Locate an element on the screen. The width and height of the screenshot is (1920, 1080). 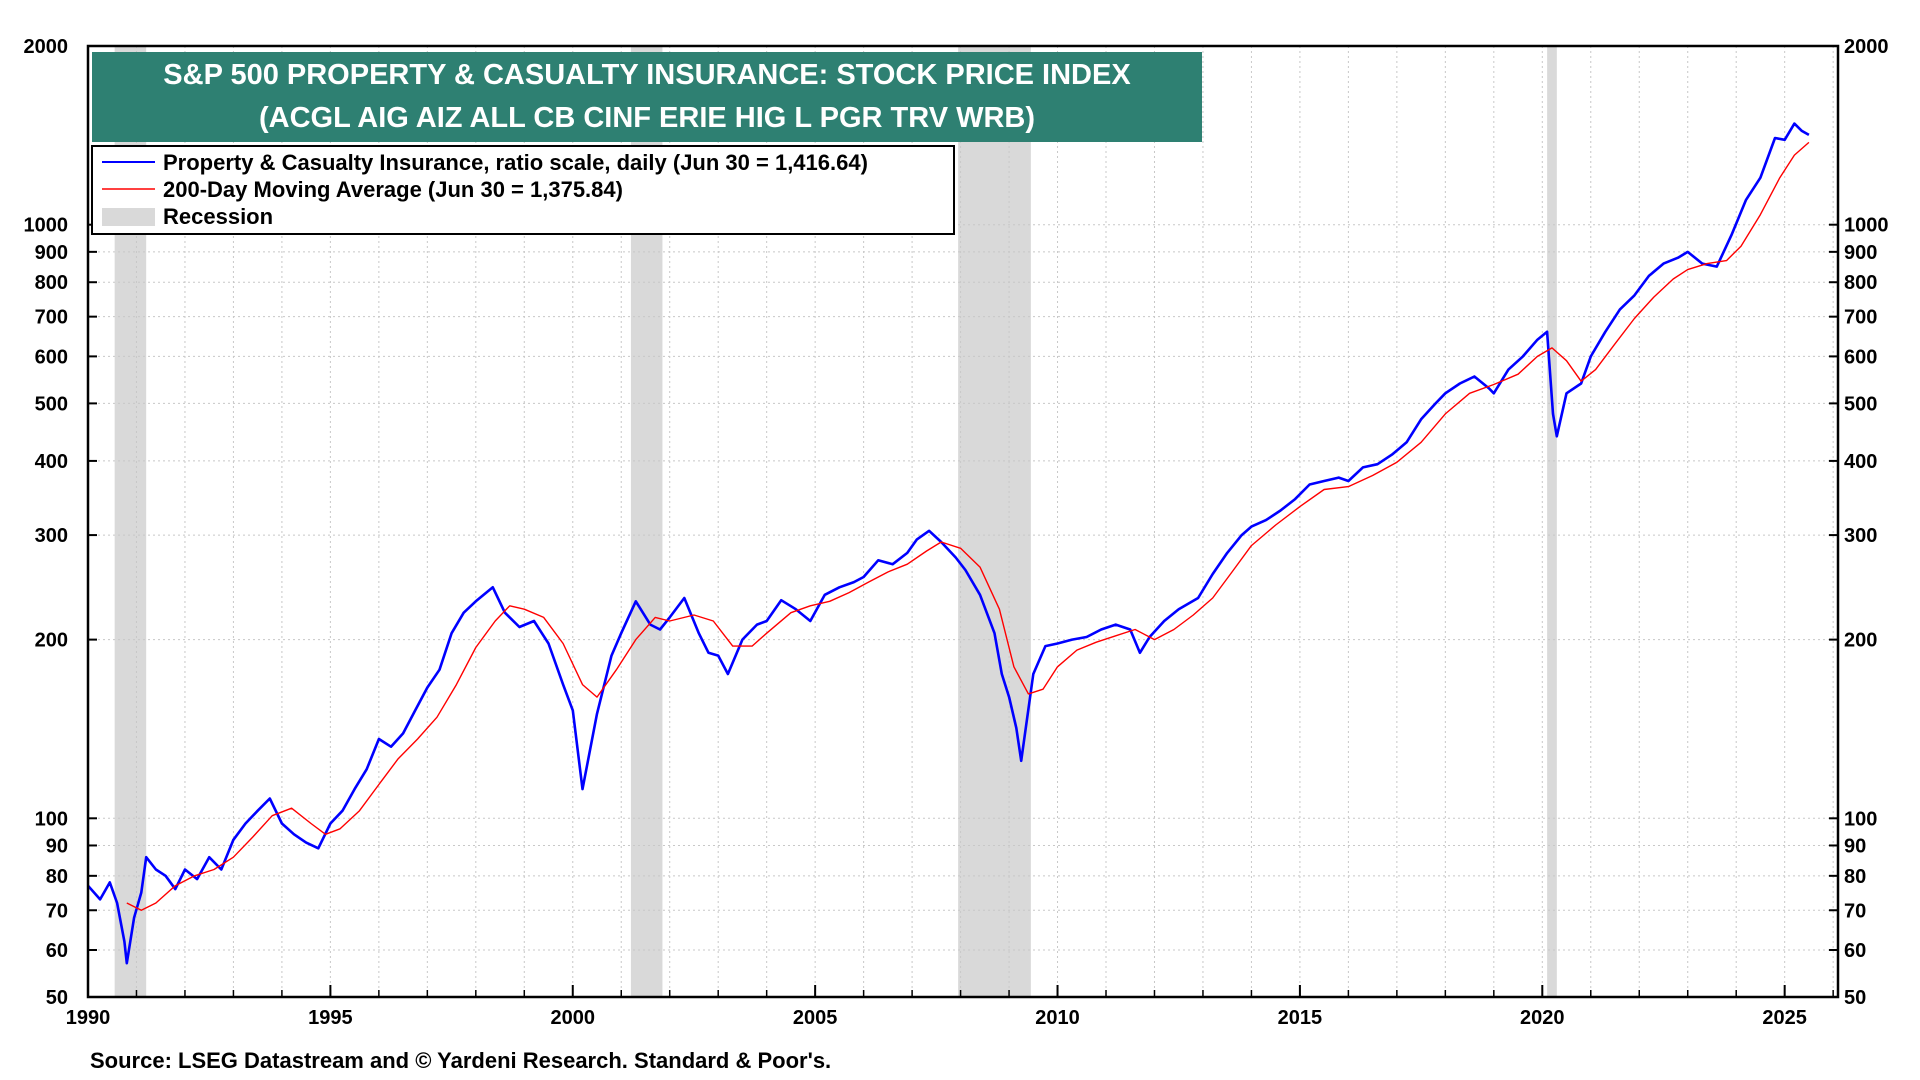
y-tick-label-right: 400 is located at coordinates (1860, 462).